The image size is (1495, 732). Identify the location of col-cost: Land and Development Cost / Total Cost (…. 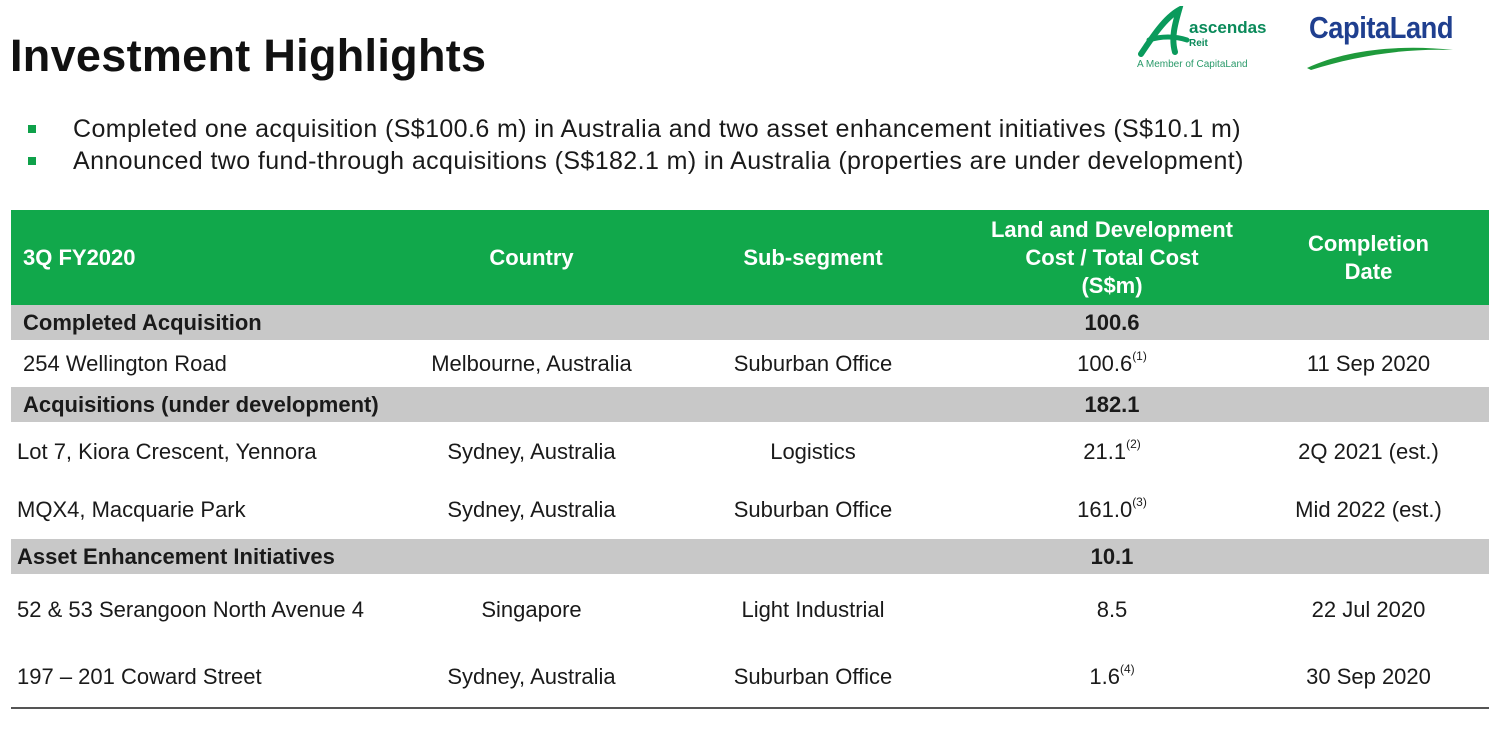
(1112, 257).